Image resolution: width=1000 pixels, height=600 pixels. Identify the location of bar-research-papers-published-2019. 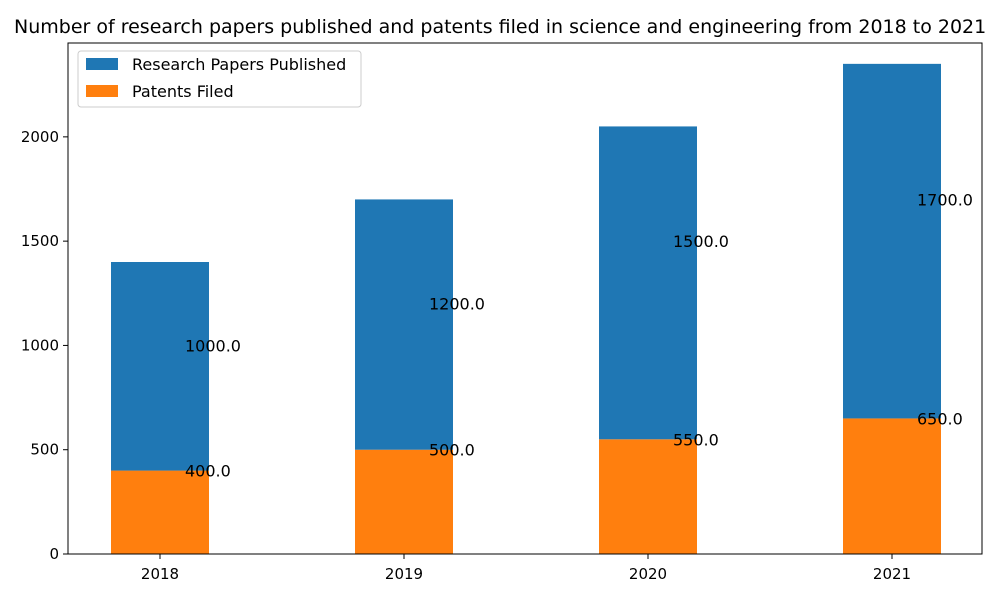
(404, 324).